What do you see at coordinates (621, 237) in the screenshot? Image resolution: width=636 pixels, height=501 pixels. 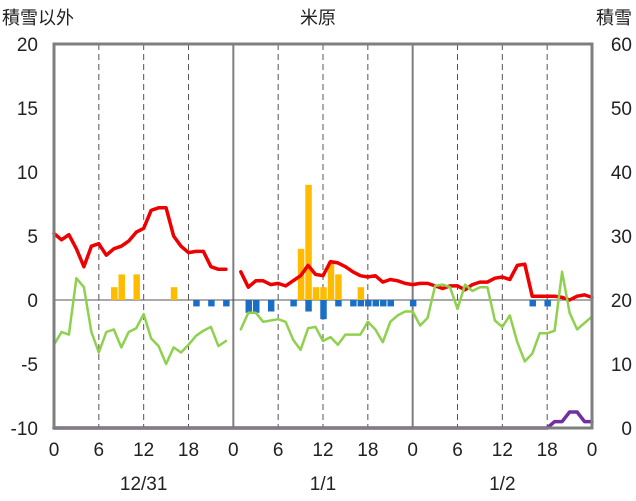 I see `y-tick-right: 30` at bounding box center [621, 237].